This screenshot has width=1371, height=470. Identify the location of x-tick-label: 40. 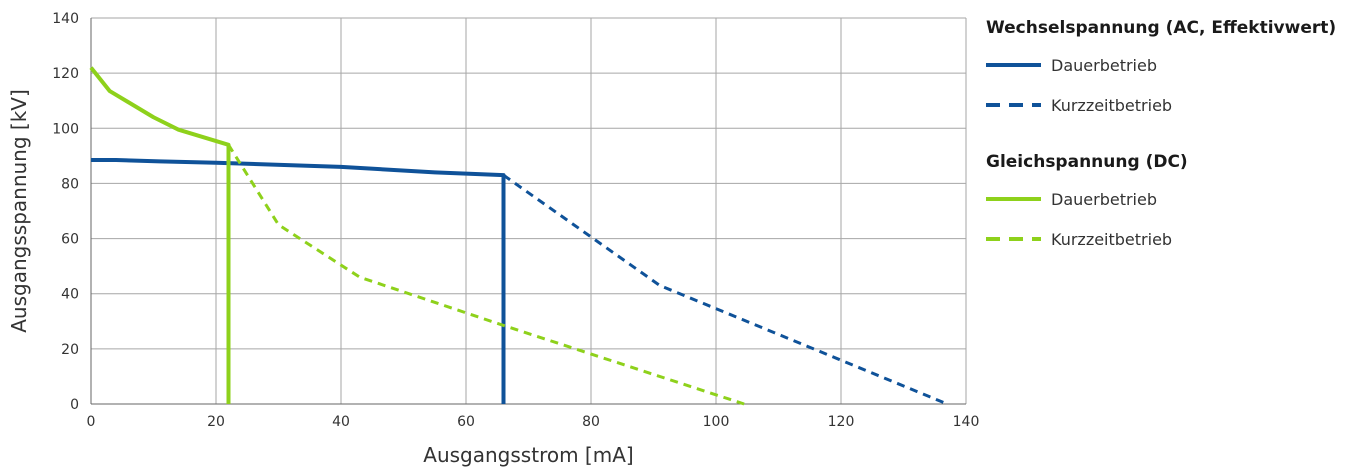
(341, 422).